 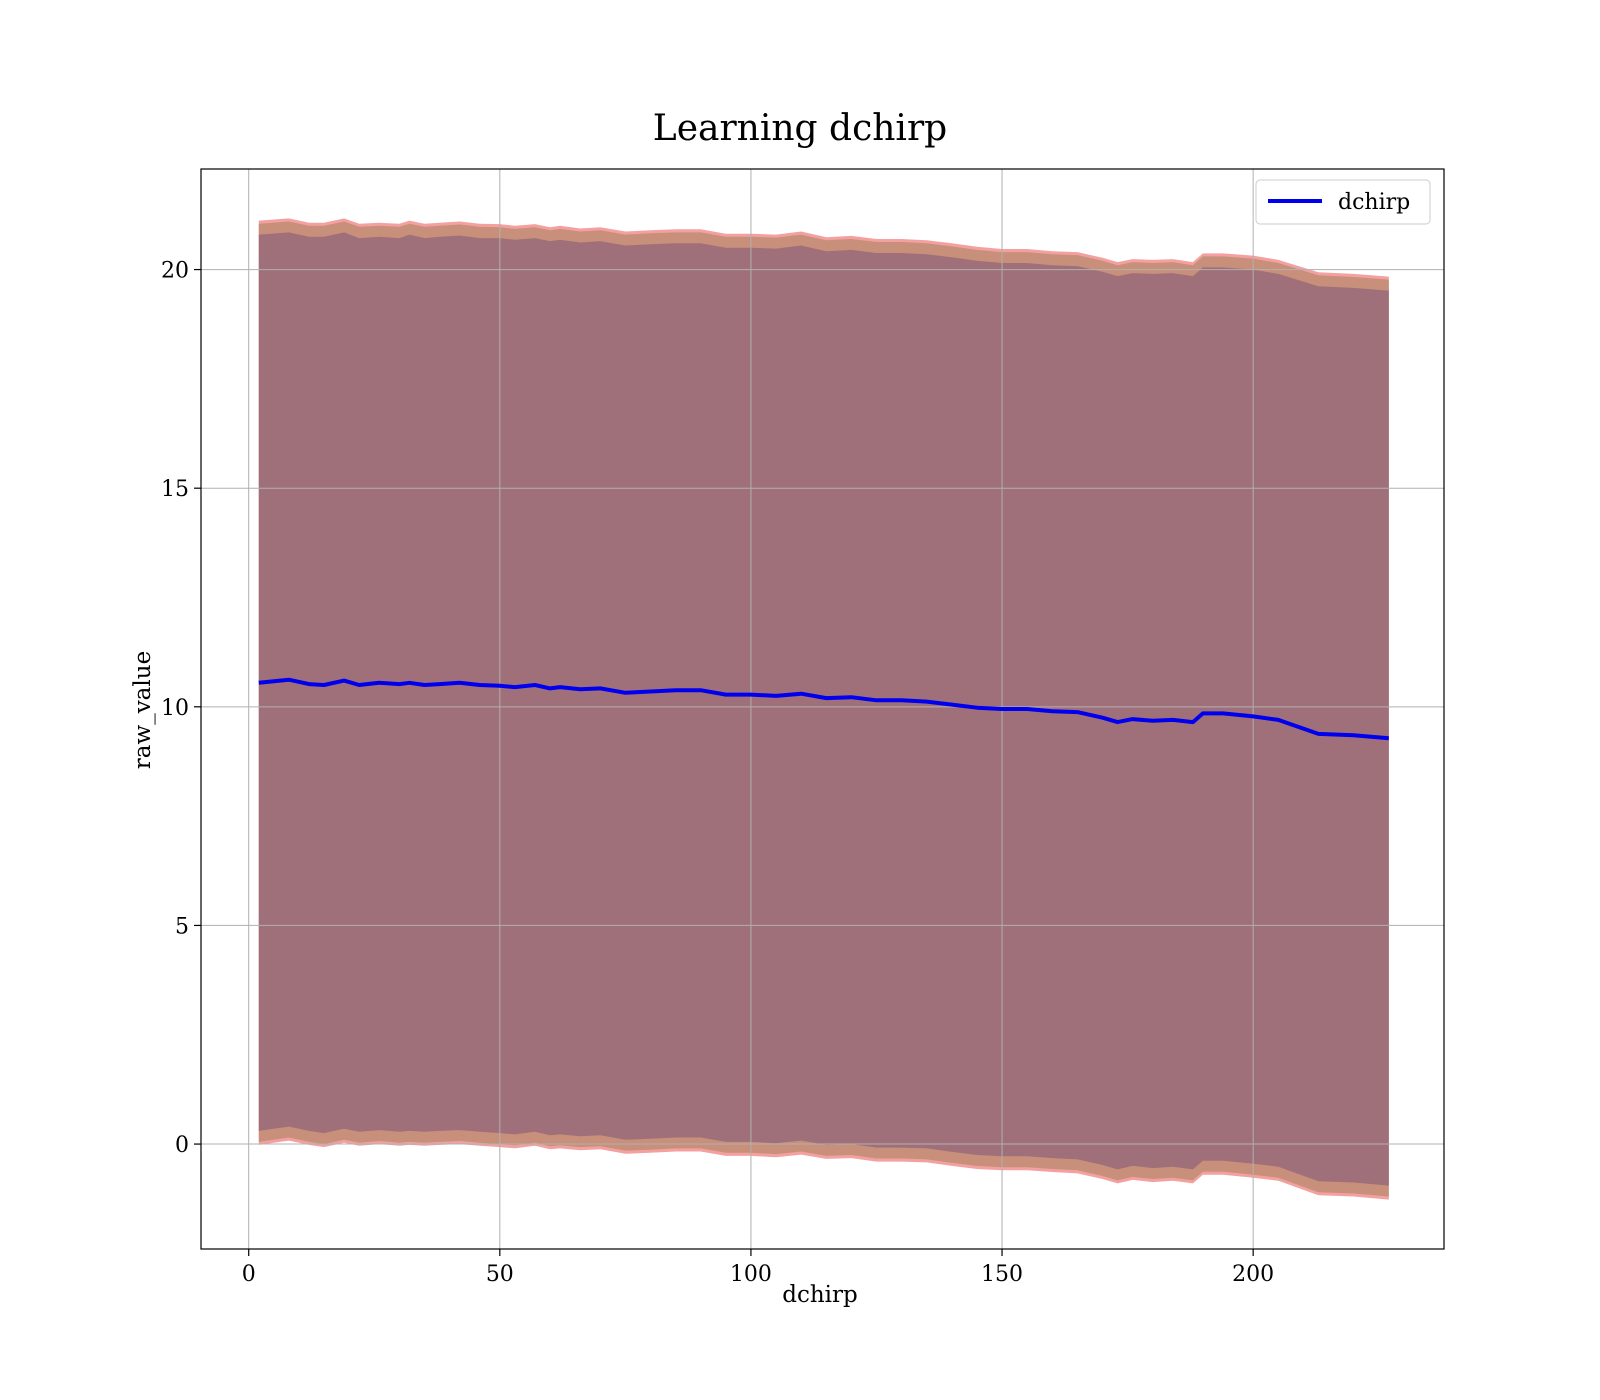 I want to click on y-tick-label: 10, so click(x=175, y=708).